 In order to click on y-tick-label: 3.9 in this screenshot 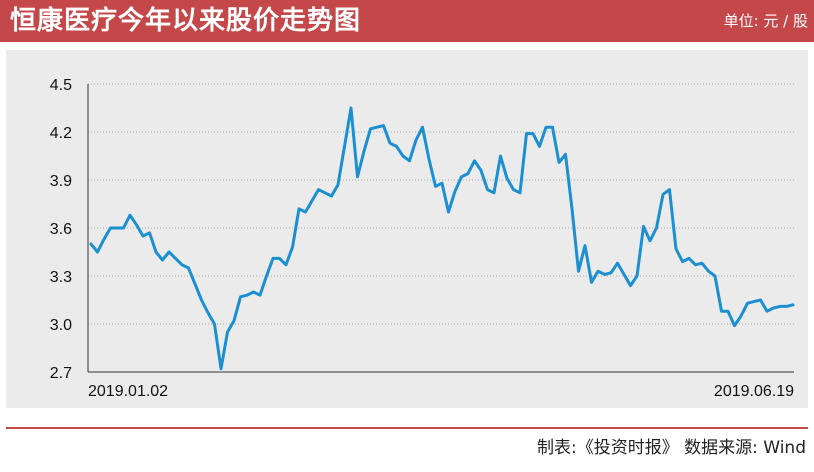, I will do `click(61, 181)`.